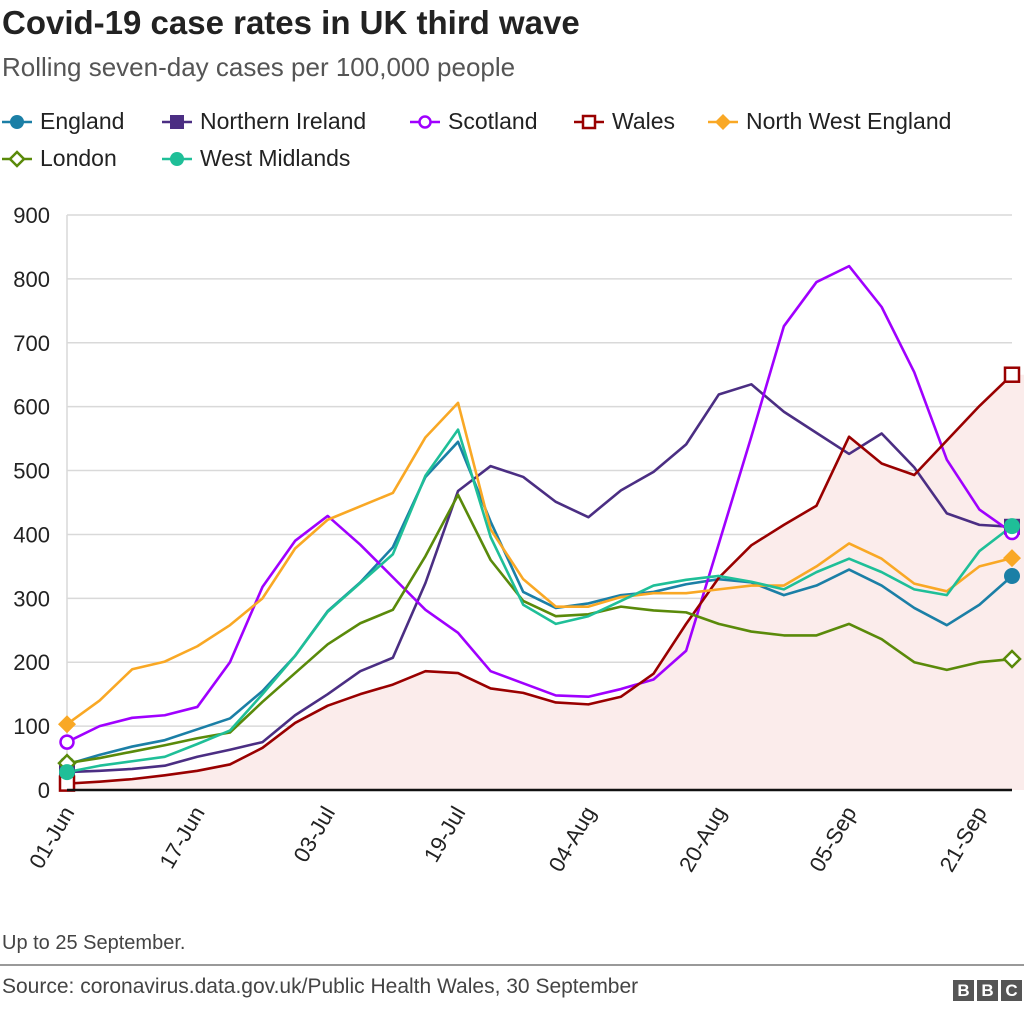 This screenshot has width=1024, height=1009. I want to click on x-tick-label: 19-Jul, so click(445, 834).